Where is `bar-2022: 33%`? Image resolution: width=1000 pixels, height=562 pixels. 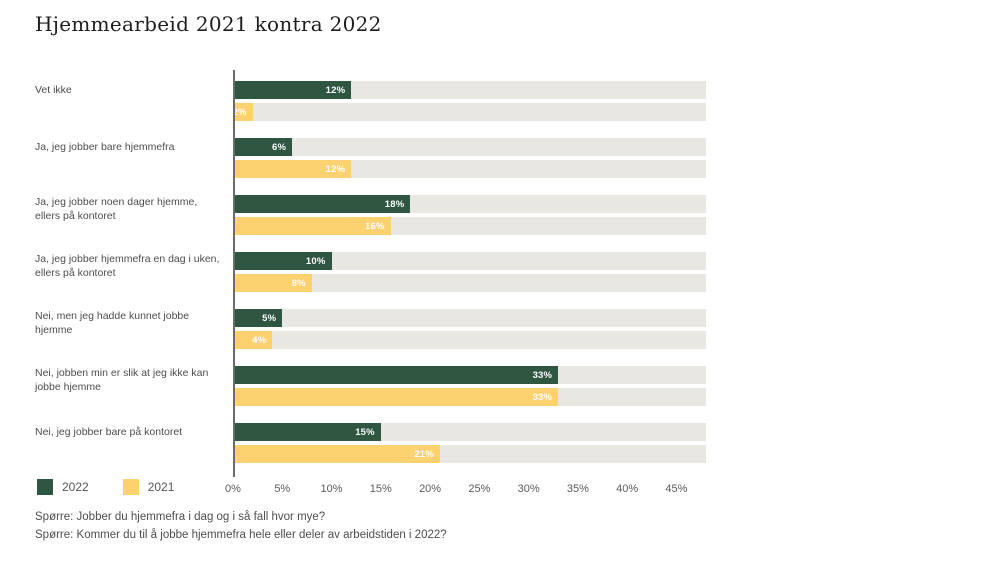 bar-2022: 33% is located at coordinates (396, 375).